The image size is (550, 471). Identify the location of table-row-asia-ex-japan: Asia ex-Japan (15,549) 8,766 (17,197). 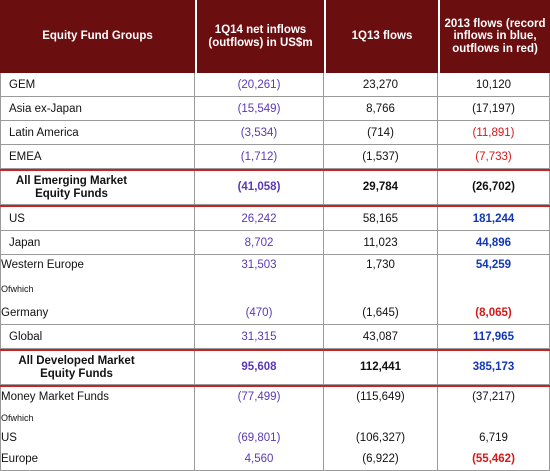
(275, 109).